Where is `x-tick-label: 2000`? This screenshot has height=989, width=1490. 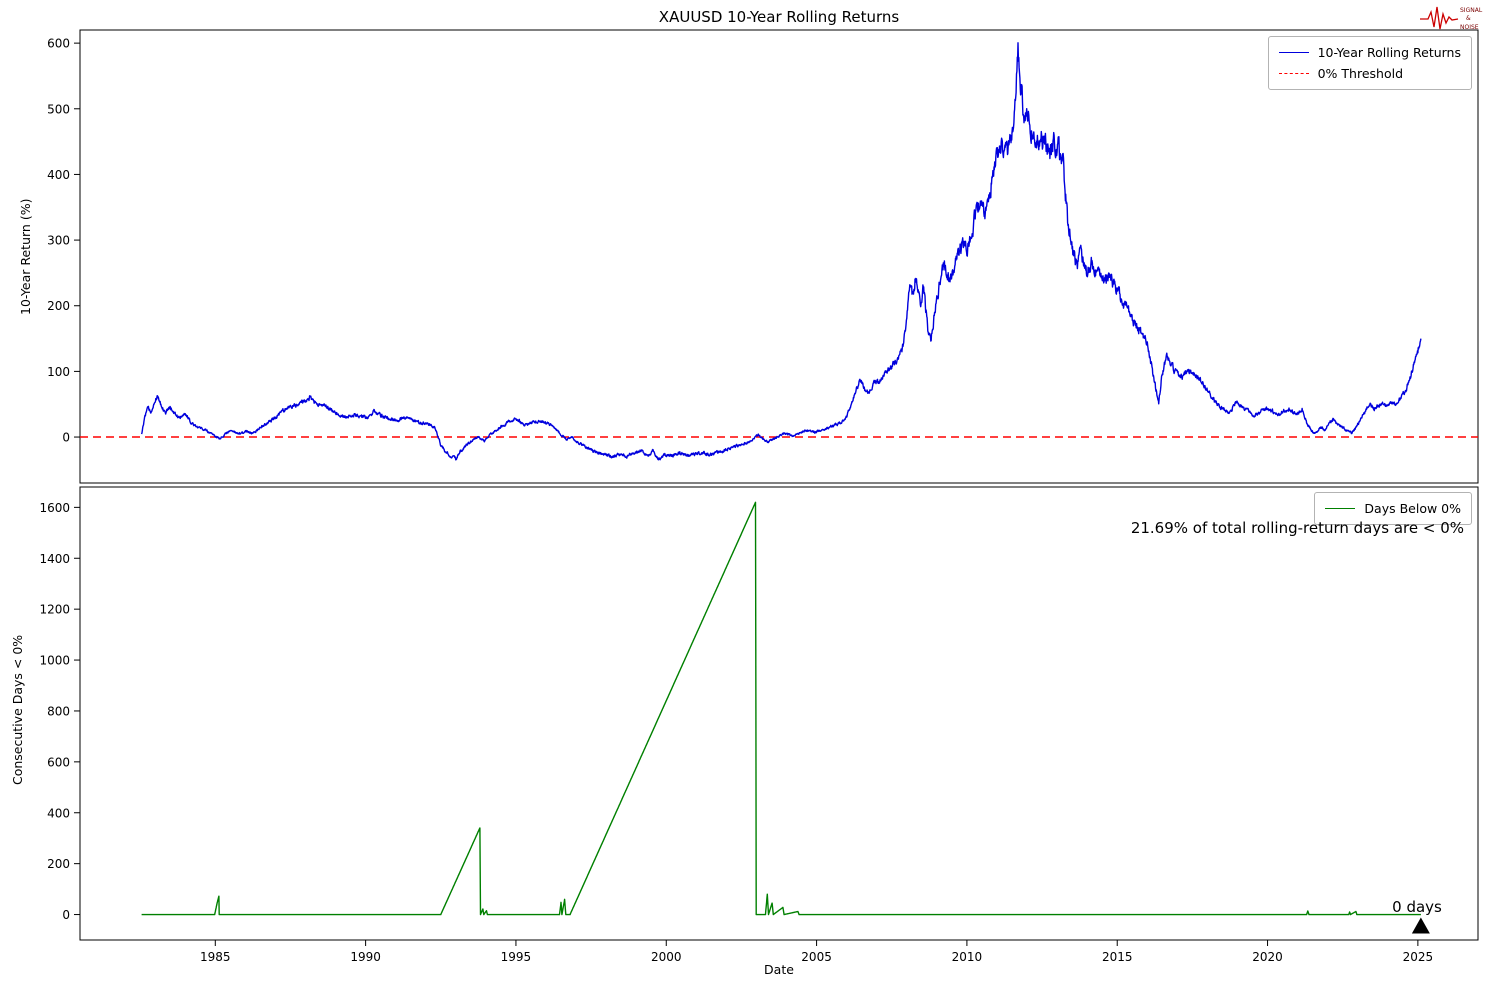 x-tick-label: 2000 is located at coordinates (666, 957).